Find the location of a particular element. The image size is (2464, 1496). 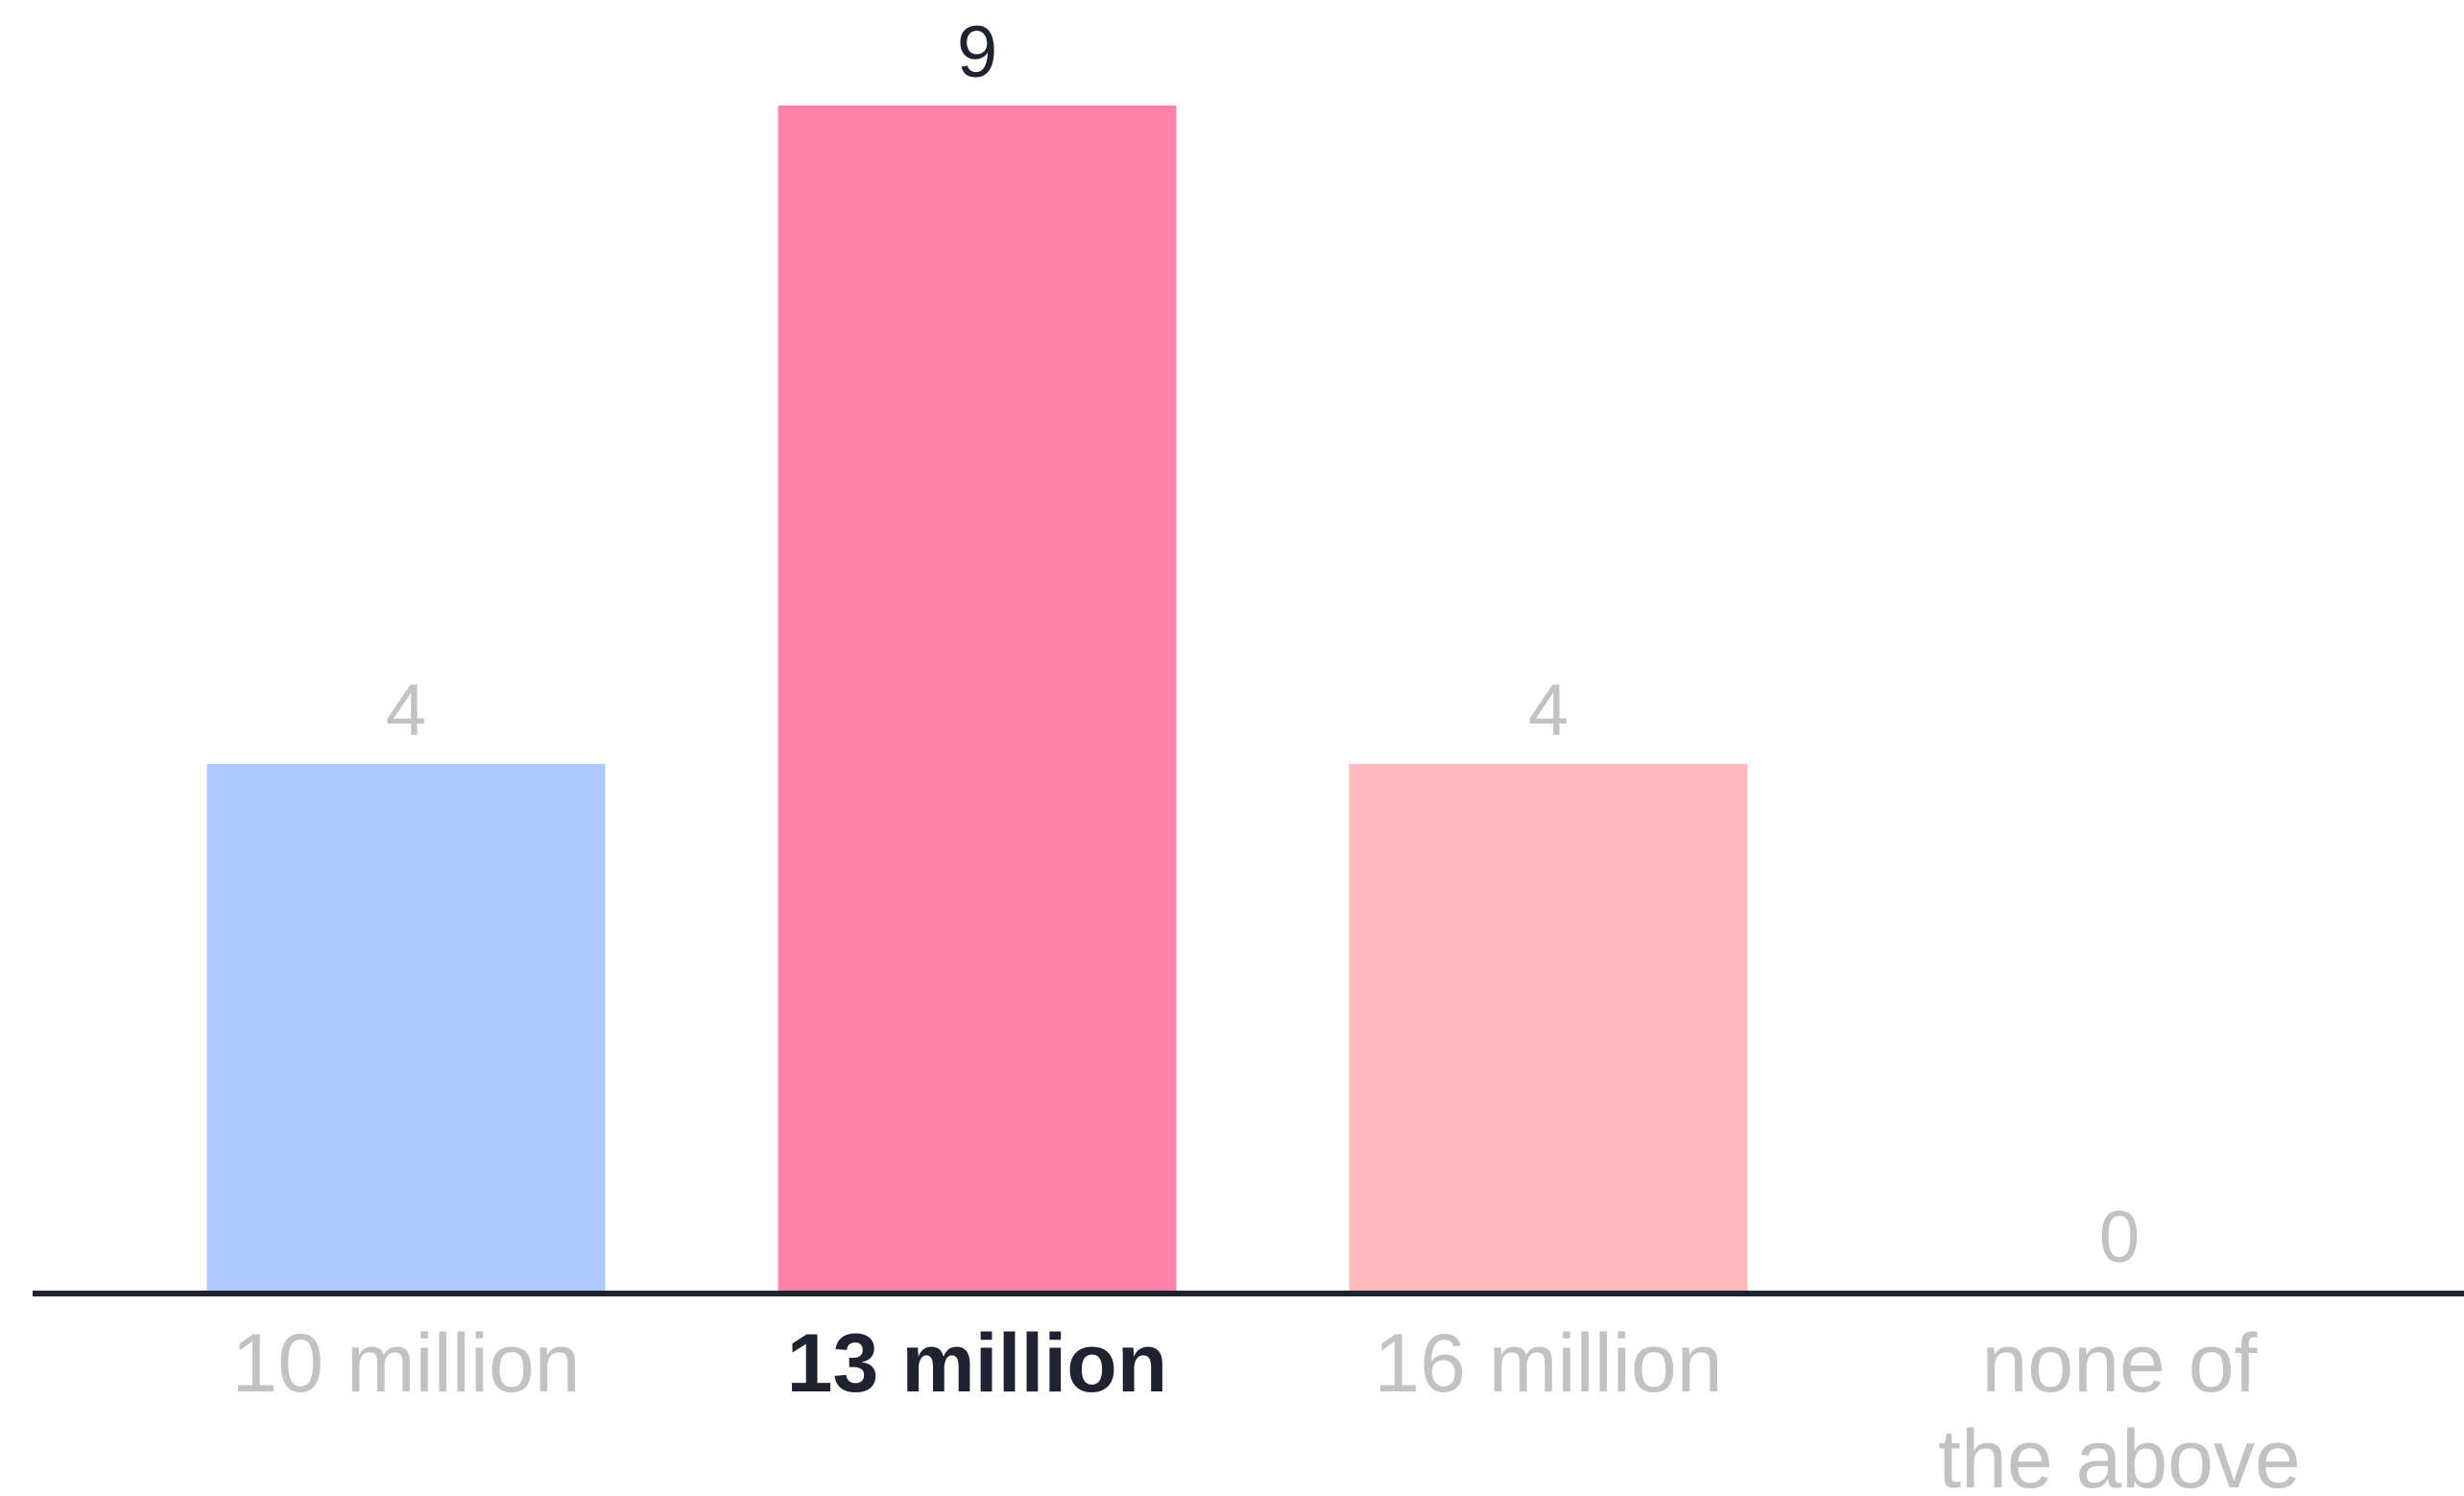

category-label-2: 13 million is located at coordinates (977, 1364).